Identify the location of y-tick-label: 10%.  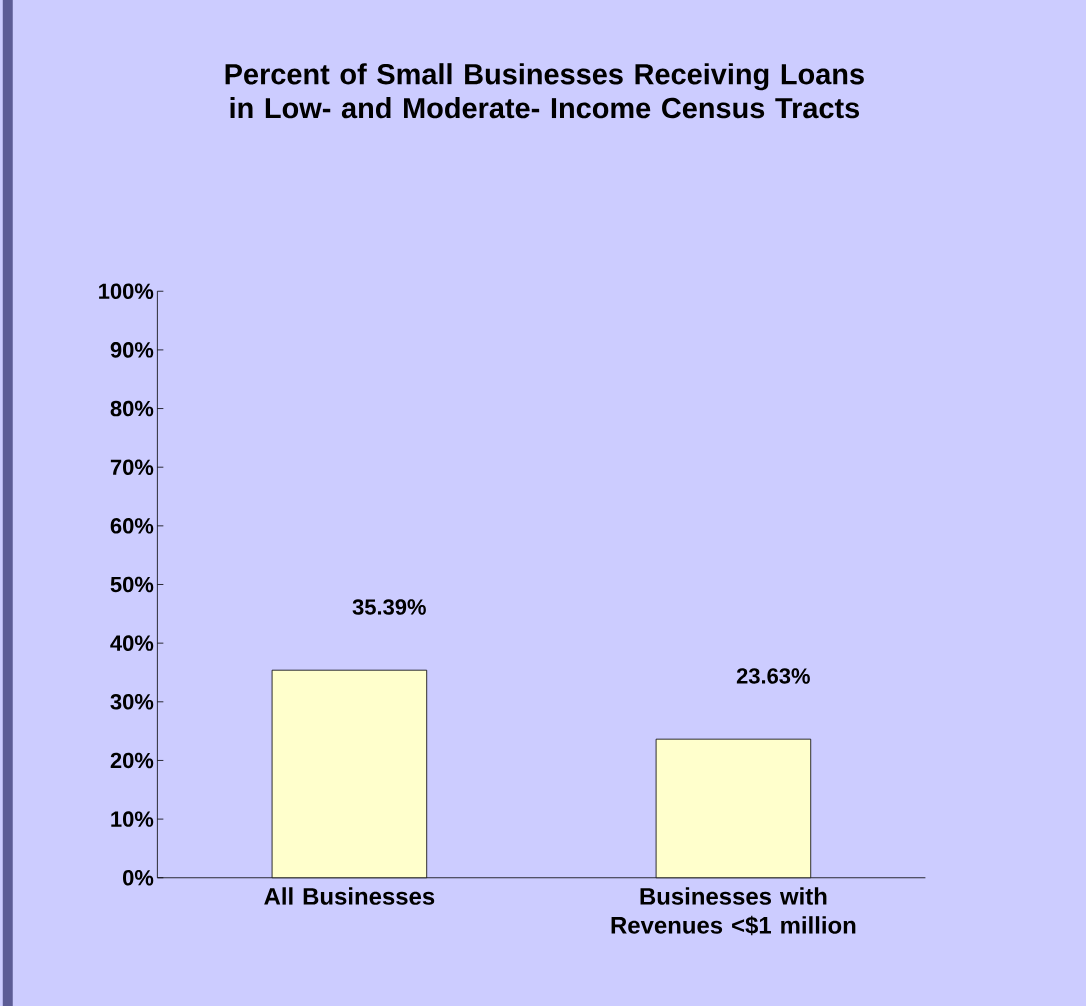
(132, 819).